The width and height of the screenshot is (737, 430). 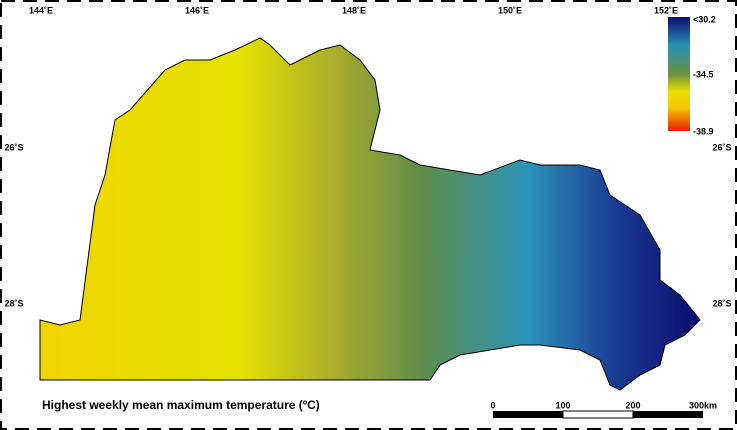 I want to click on legend-colorbar, so click(x=679, y=74).